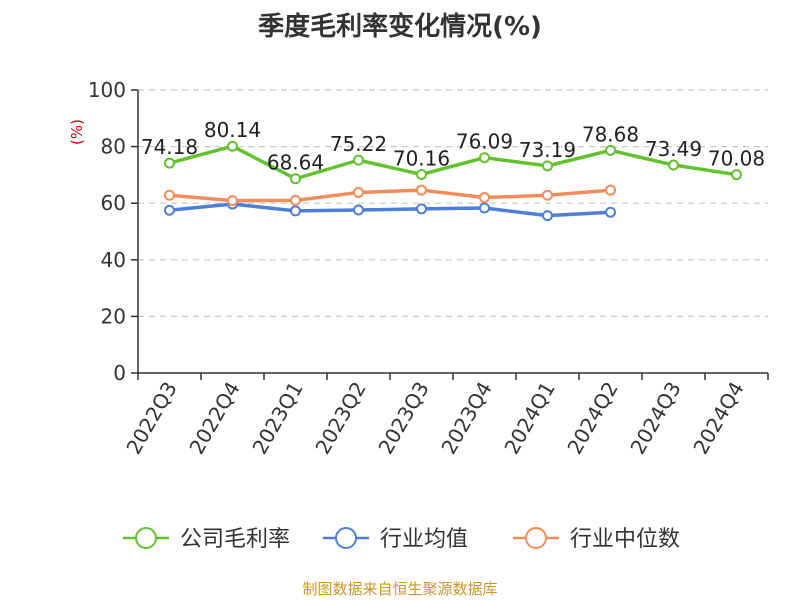 This screenshot has width=800, height=600. I want to click on y-tick-label: 100, so click(107, 90).